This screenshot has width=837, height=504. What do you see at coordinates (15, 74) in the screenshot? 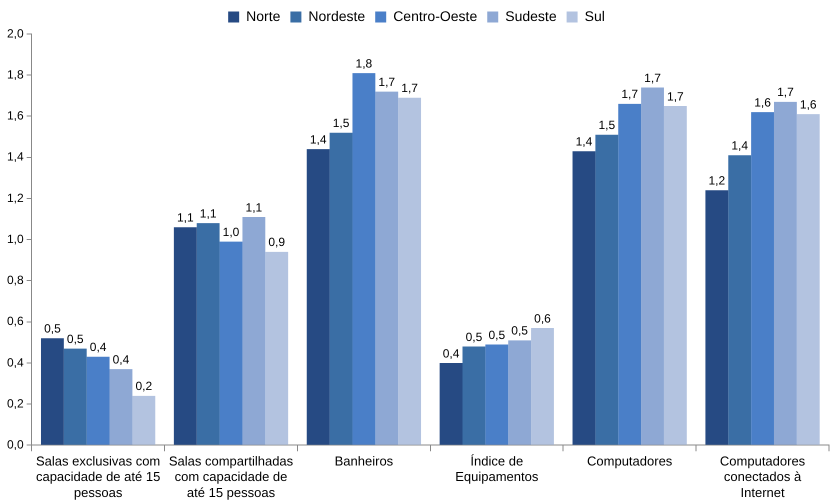
I see `y-tick-label: 1,8` at bounding box center [15, 74].